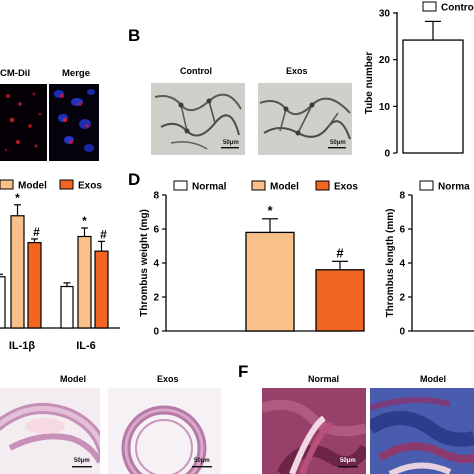 Image resolution: width=474 pixels, height=474 pixels. I want to click on tl-ytick-label-2: 4, so click(402, 264).